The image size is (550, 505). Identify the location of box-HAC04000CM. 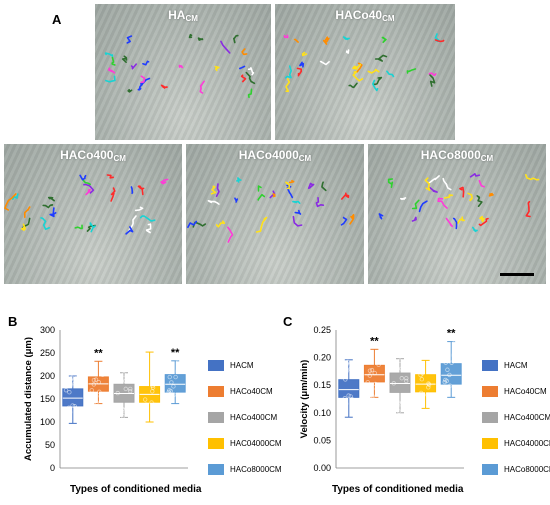
(150, 387).